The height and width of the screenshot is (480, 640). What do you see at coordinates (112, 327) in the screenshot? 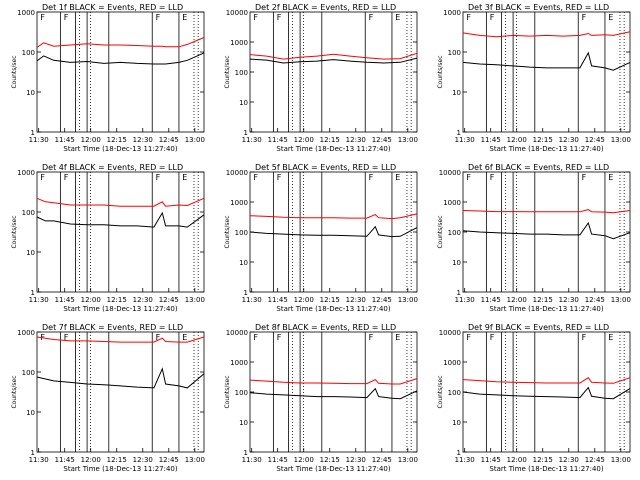
I see `plot-title: Det 7f BLACK = Events, RED = LLD` at bounding box center [112, 327].